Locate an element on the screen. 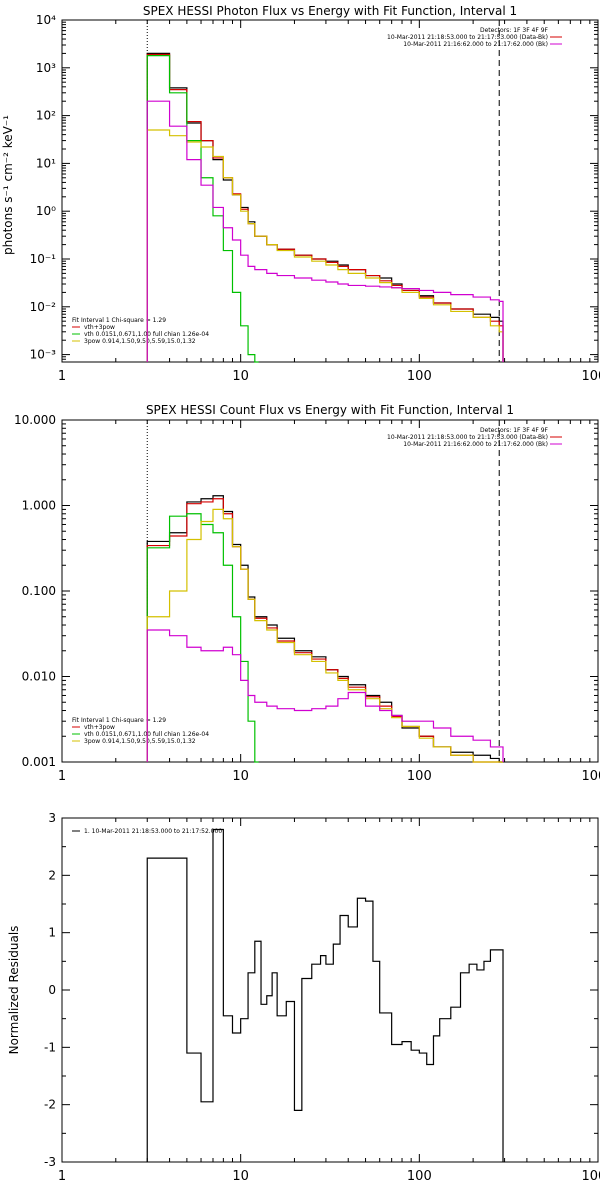 This screenshot has width=600, height=1200. y-tick-label: 10⁴ is located at coordinates (46, 20).